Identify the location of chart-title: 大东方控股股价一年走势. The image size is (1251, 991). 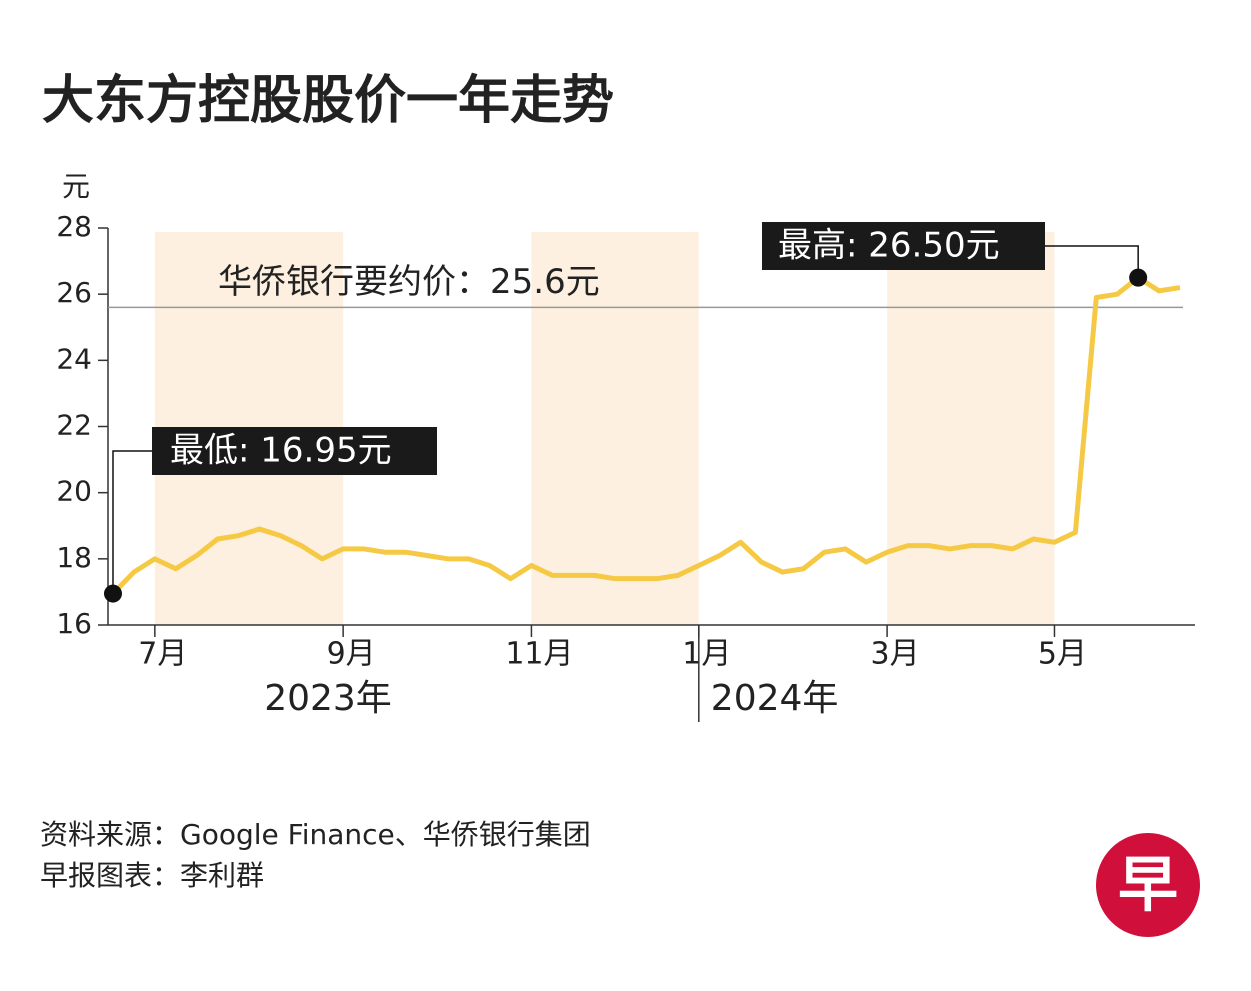
(328, 101).